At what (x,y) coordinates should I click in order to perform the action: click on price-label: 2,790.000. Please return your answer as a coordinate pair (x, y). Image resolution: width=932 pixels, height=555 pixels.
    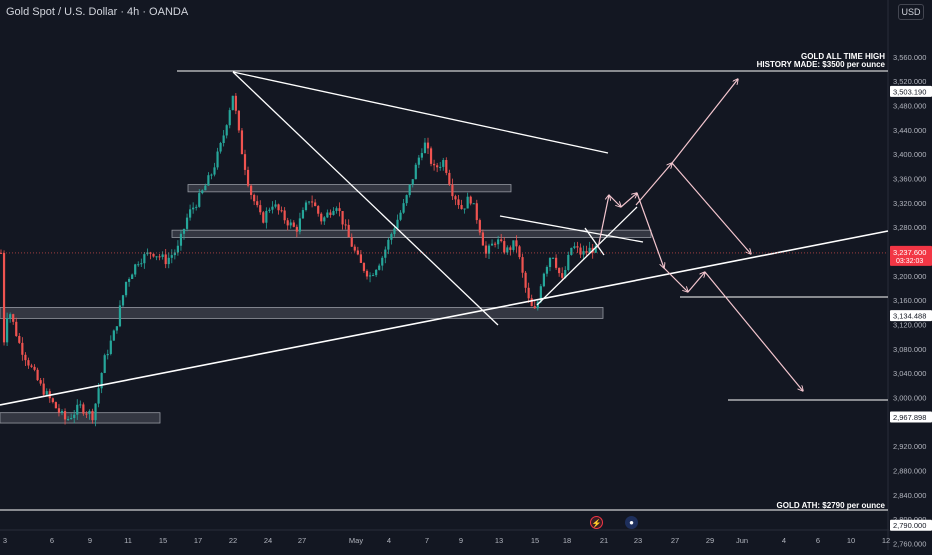
    Looking at the image, I should click on (909, 525).